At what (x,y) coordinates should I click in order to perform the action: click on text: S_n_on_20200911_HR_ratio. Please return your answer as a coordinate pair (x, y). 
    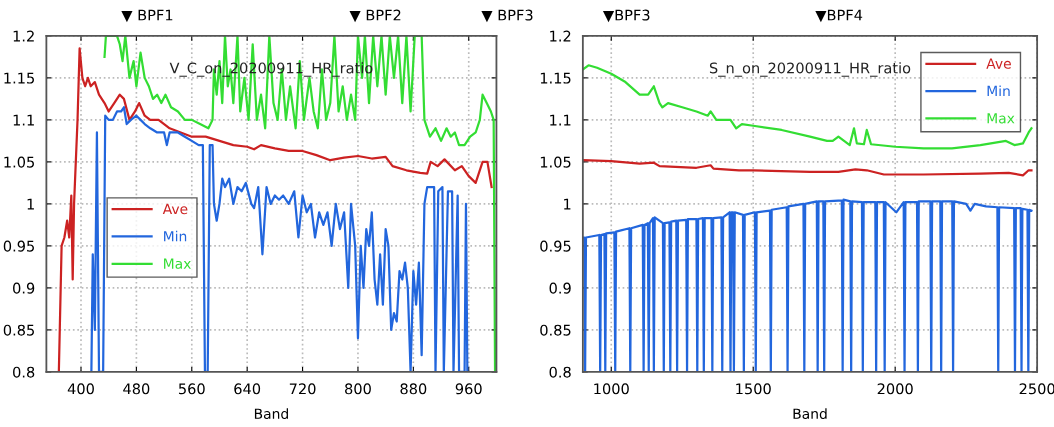
    Looking at the image, I should click on (810, 69).